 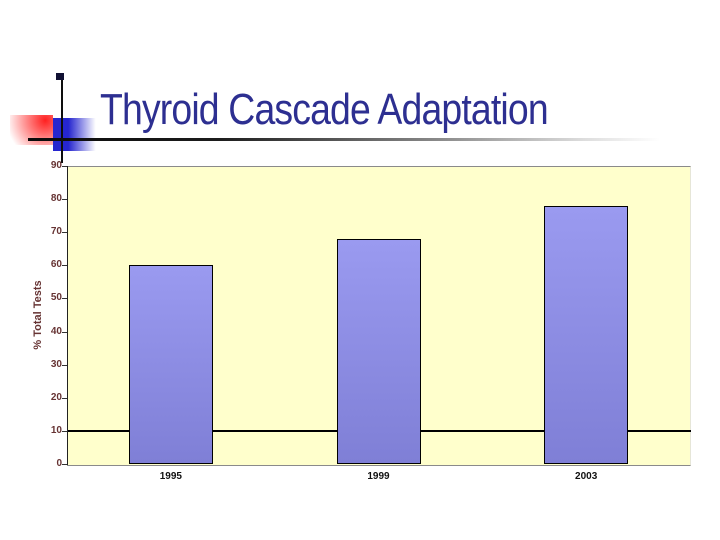 I want to click on decoration-line-cap, so click(x=60, y=76).